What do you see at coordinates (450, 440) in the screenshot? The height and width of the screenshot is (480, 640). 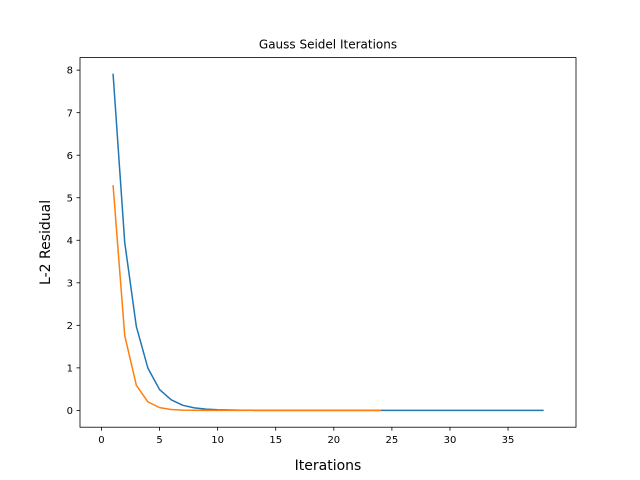 I see `x-tick-label: 30` at bounding box center [450, 440].